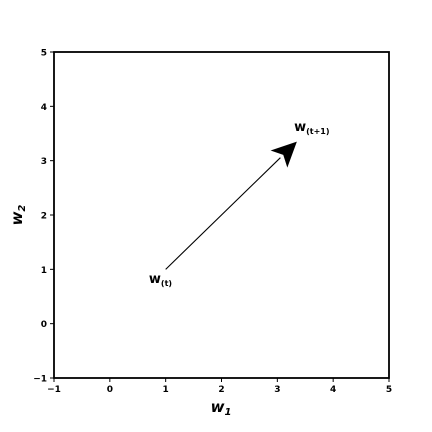 Image resolution: width=432 pixels, height=432 pixels. I want to click on annotation-w-t-sub: (t), so click(166, 283).